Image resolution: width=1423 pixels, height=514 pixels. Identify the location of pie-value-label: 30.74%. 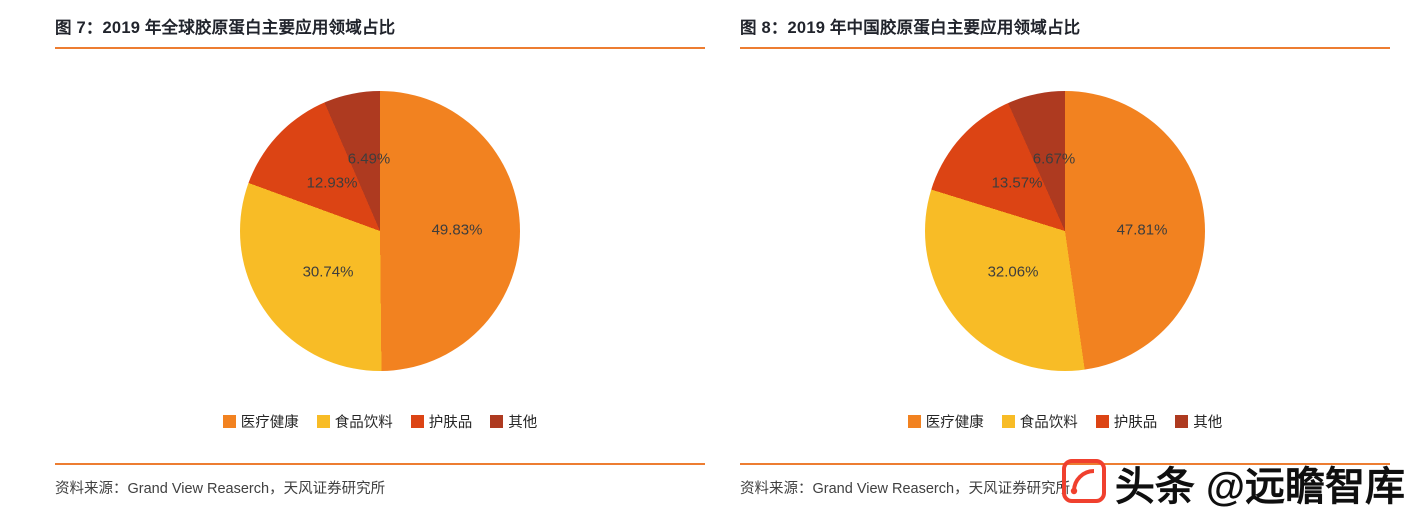
(328, 272).